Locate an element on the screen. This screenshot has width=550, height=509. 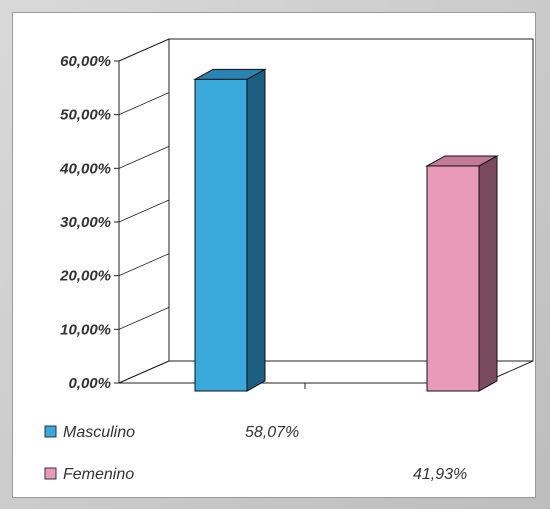
y-tick-label: 0,00% is located at coordinates (89, 383).